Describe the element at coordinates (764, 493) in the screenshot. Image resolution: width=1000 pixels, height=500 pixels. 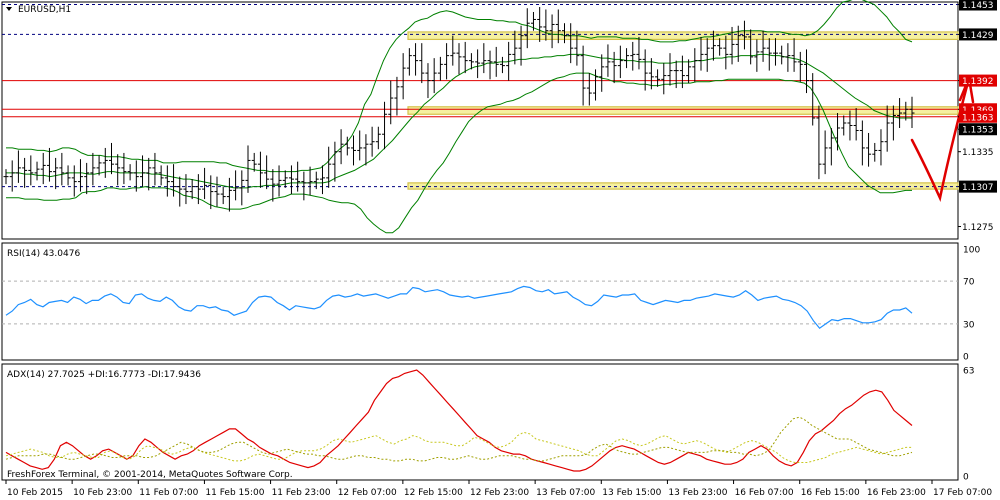
I see `time-tick-label: 16 Feb 07:00` at that location.